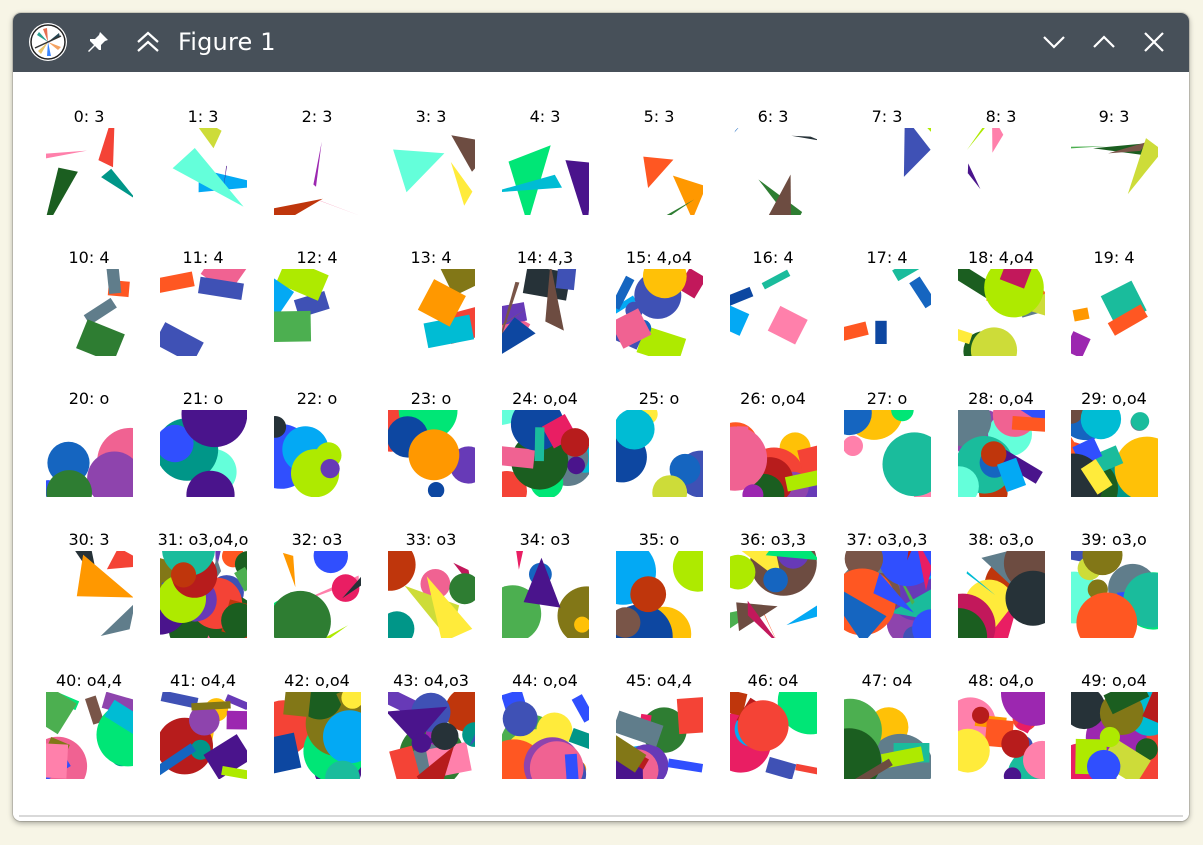 This screenshot has width=1203, height=845. Describe the element at coordinates (601, 42) in the screenshot. I see `title-bar: Figure 1` at that location.